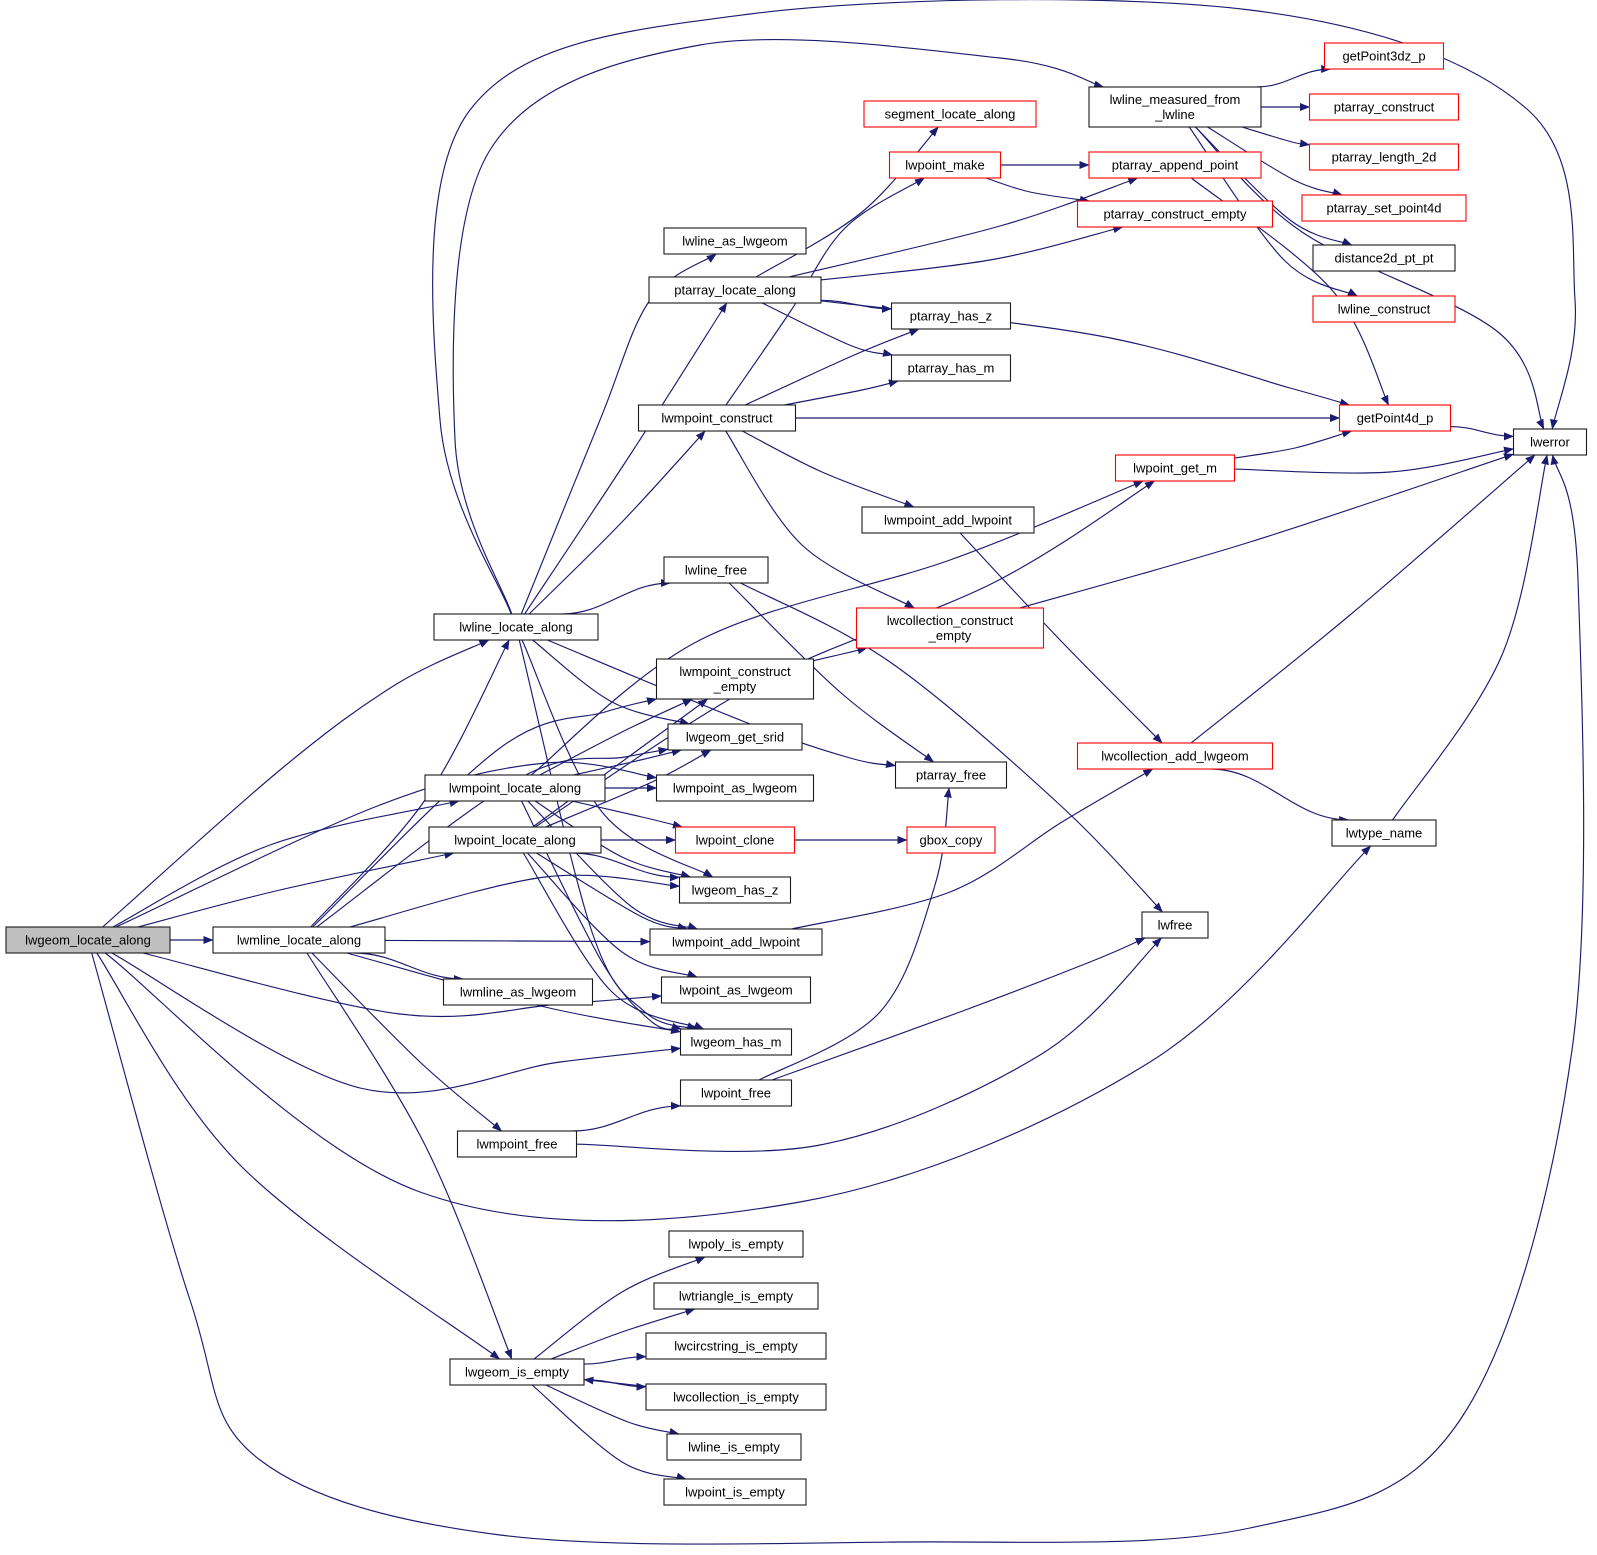 The image size is (1597, 1555). I want to click on node-box-lwgeom_locate_along, so click(88, 940).